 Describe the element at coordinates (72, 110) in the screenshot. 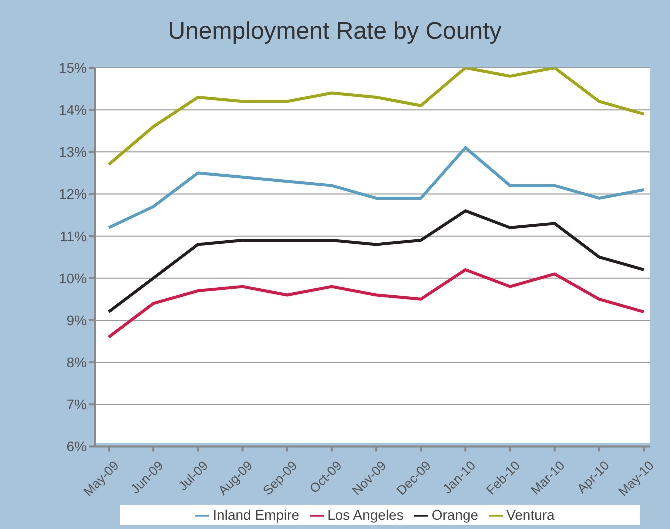

I see `y-tick-label: 14%` at that location.